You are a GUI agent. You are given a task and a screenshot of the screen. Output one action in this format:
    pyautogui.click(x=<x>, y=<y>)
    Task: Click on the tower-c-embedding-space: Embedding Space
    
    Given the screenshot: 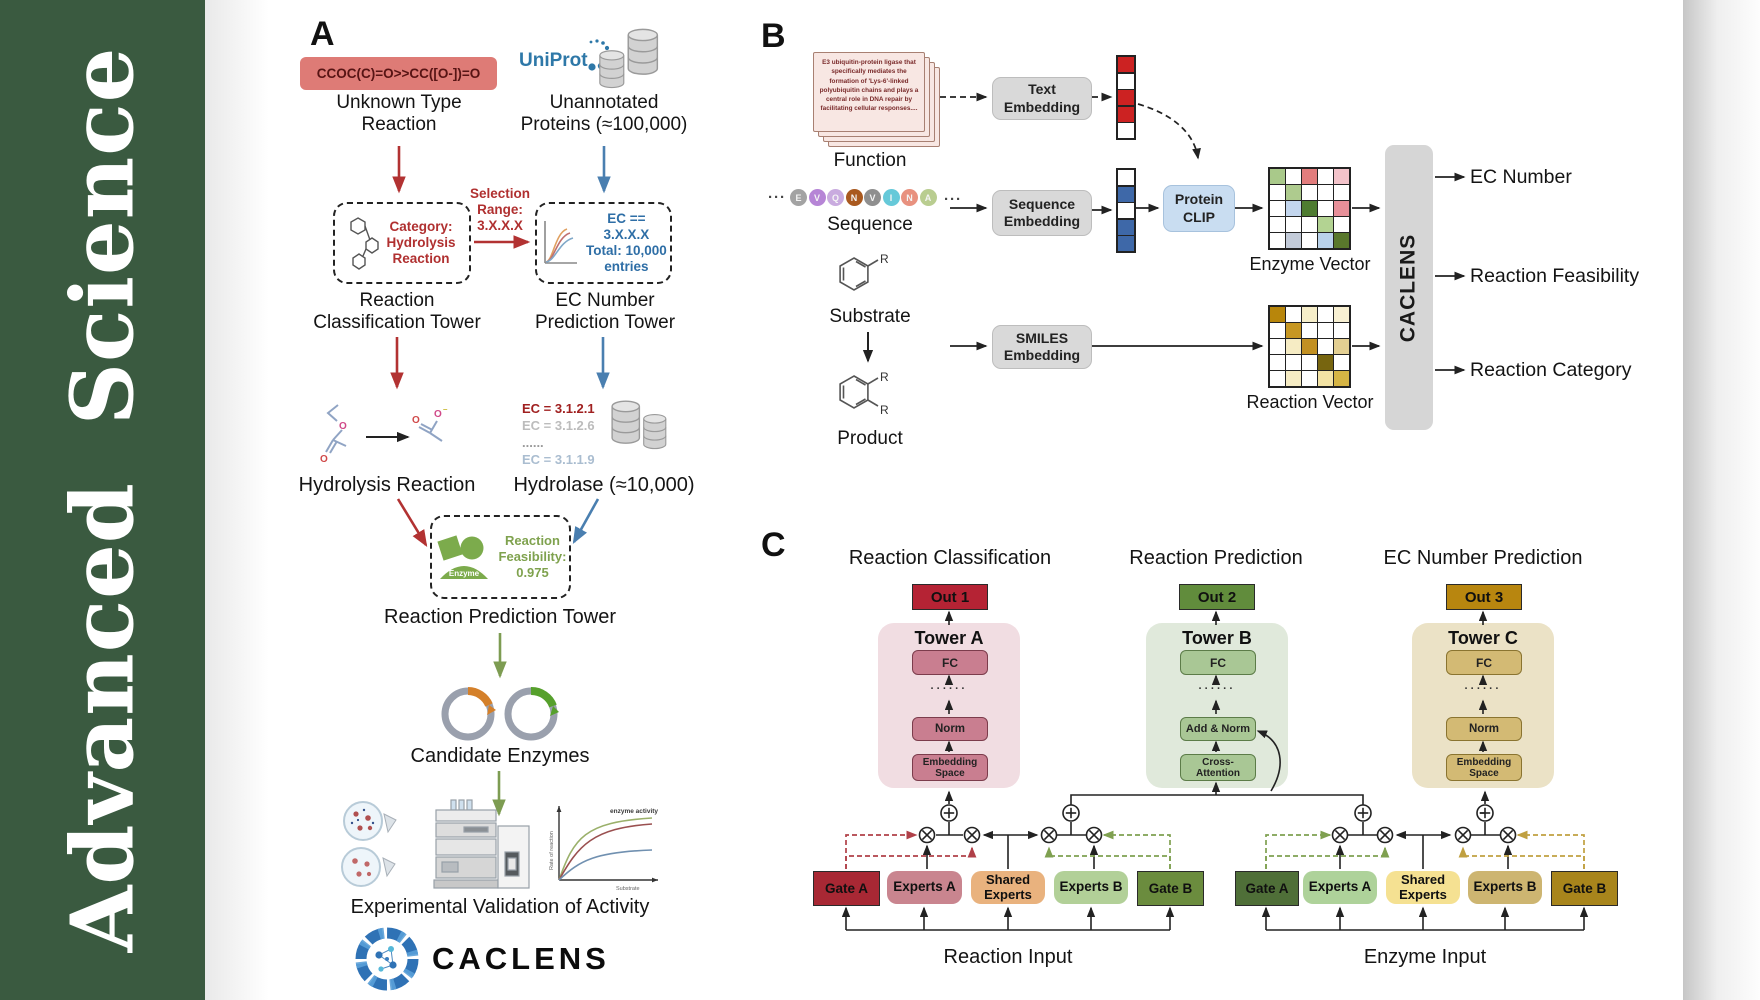 What is the action you would take?
    pyautogui.click(x=1484, y=767)
    